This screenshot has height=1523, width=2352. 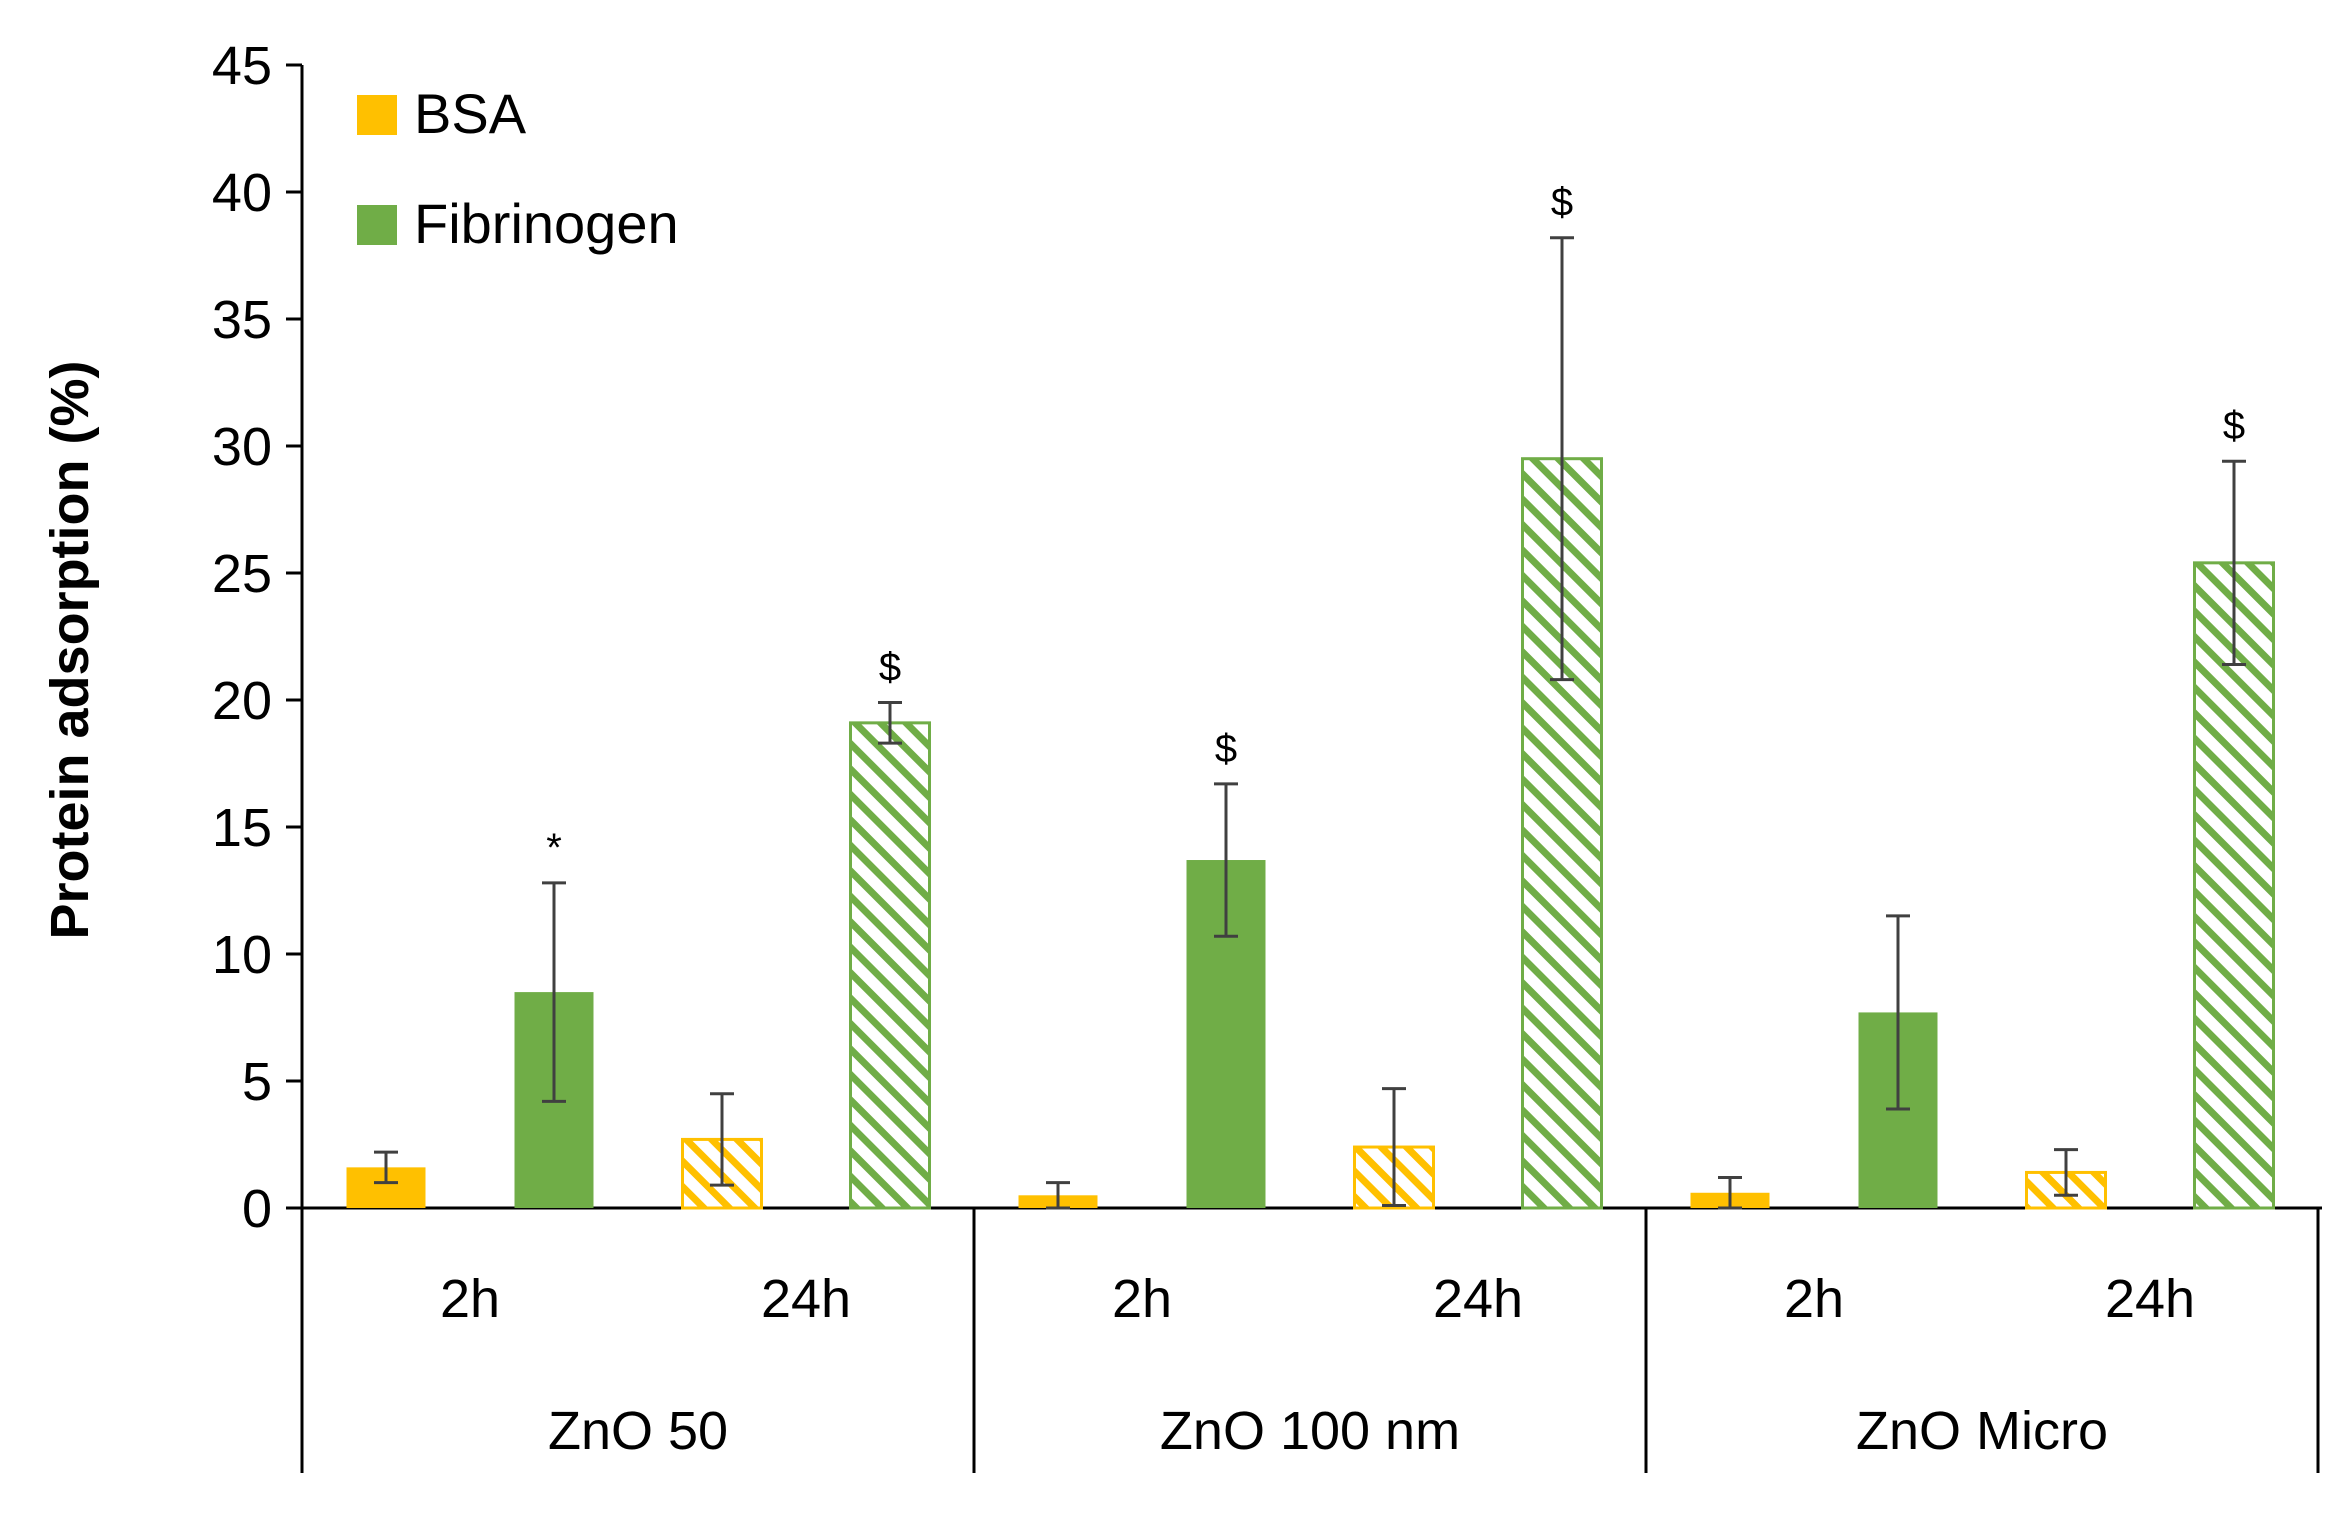 What do you see at coordinates (257, 1082) in the screenshot?
I see `y-tick-label: 5` at bounding box center [257, 1082].